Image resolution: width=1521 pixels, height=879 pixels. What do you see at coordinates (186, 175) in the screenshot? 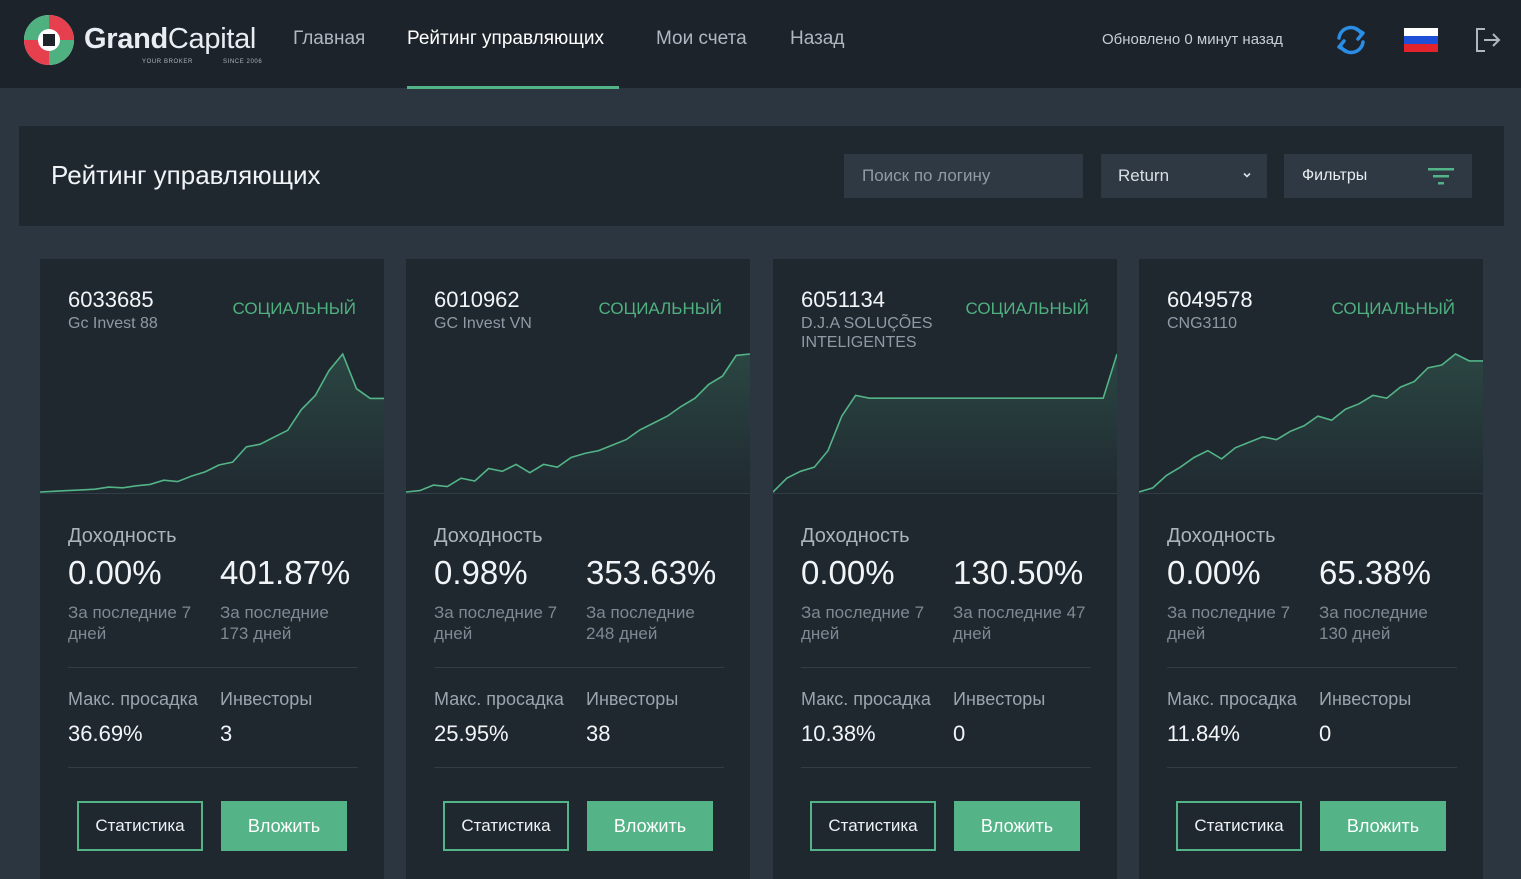
I see `page-title: Рейтинг управляющих` at bounding box center [186, 175].